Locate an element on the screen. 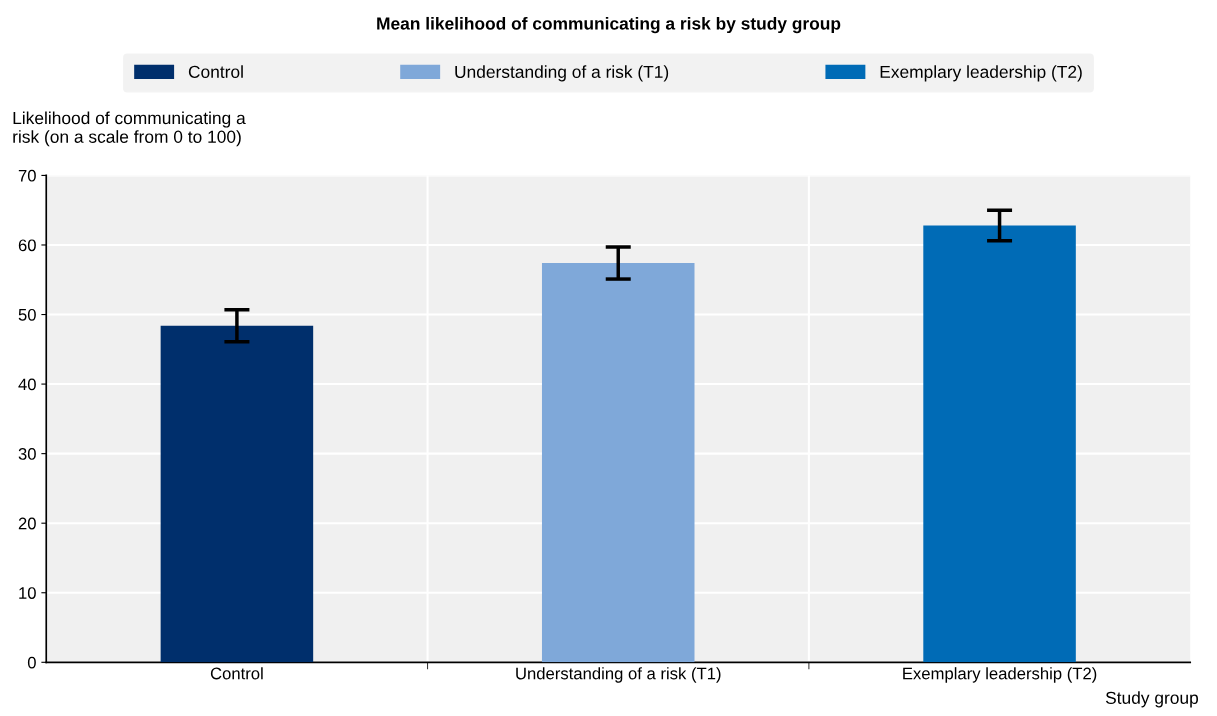 This screenshot has height=716, width=1217. x-axis-title: Study group is located at coordinates (1152, 699).